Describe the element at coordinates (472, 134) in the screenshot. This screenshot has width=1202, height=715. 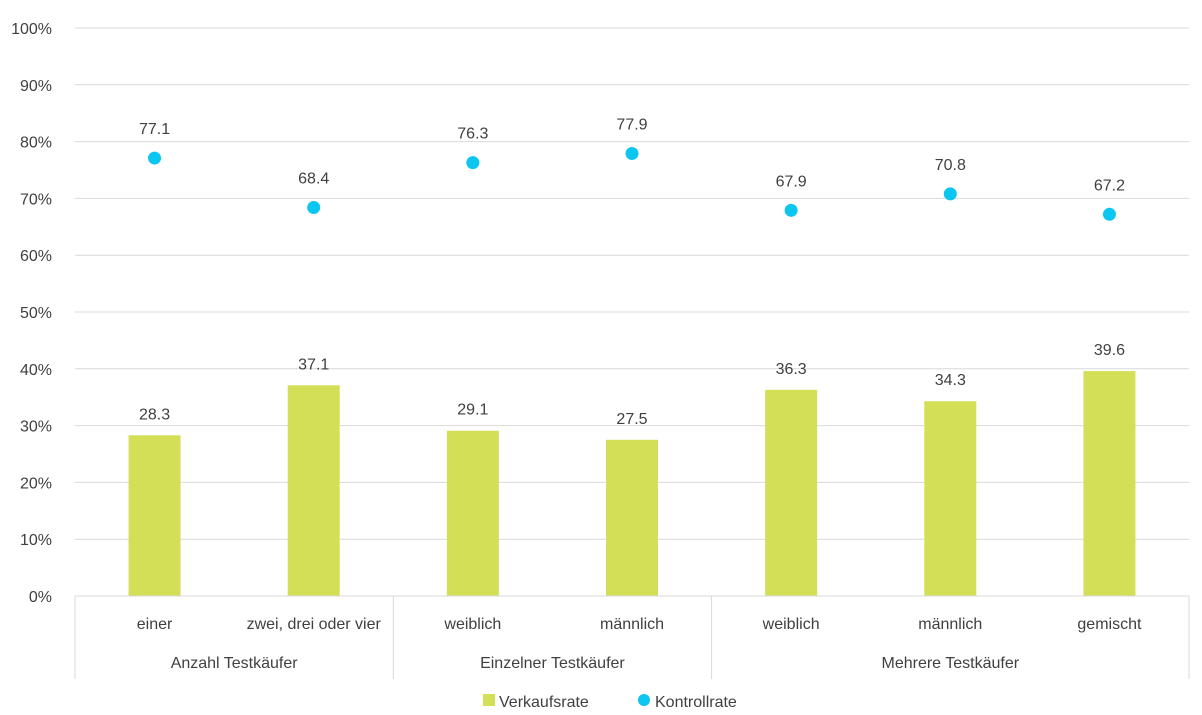
I see `point-data-label: 76.3` at that location.